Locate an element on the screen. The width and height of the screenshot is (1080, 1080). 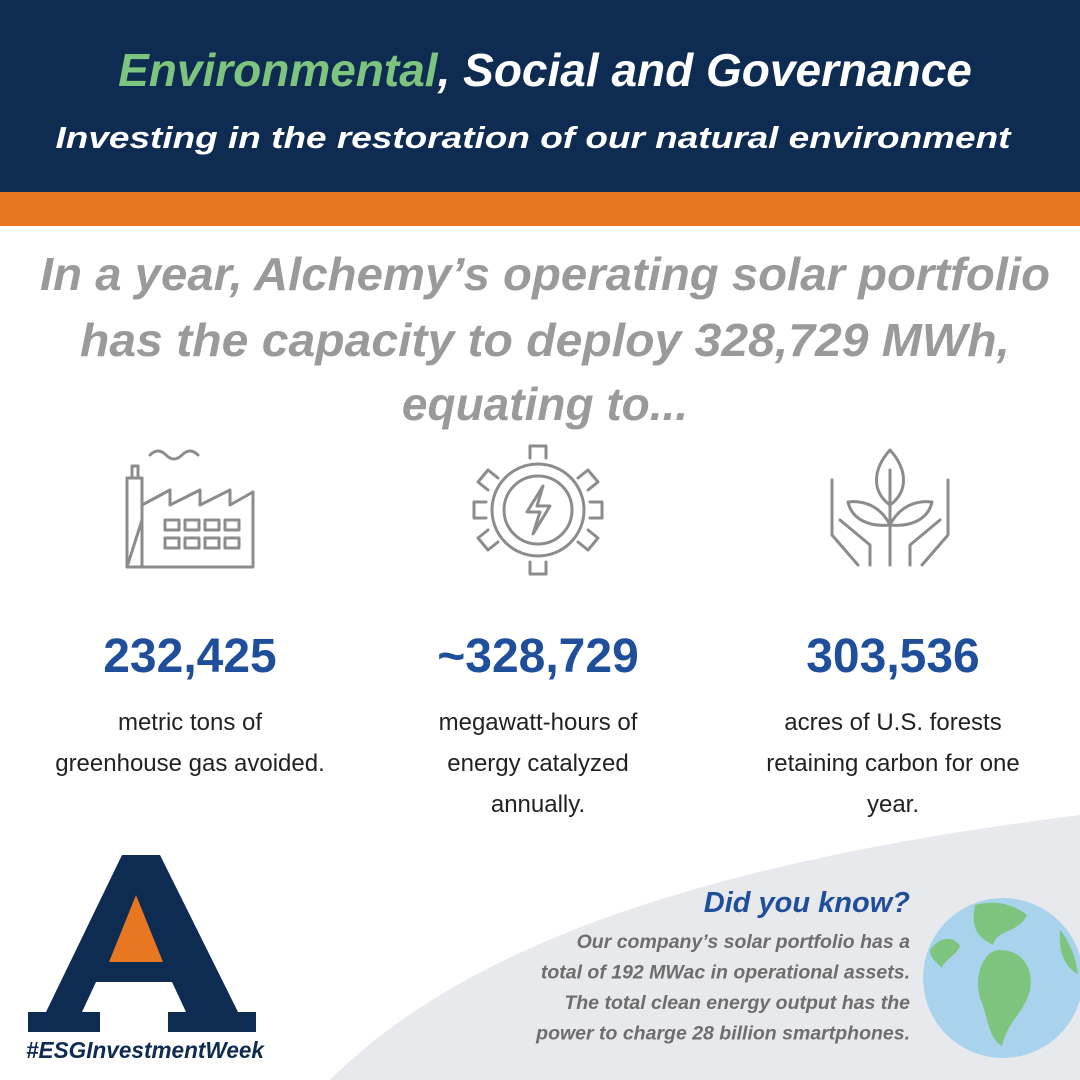
globe is located at coordinates (1001, 978).